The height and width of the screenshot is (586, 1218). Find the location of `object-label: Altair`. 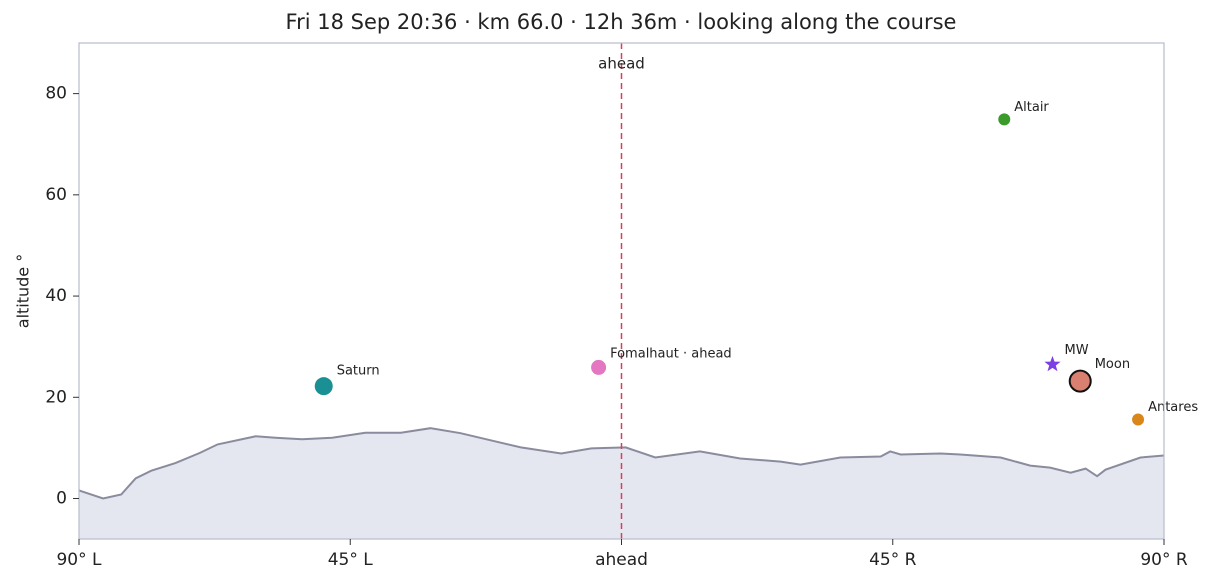

object-label: Altair is located at coordinates (1031, 107).